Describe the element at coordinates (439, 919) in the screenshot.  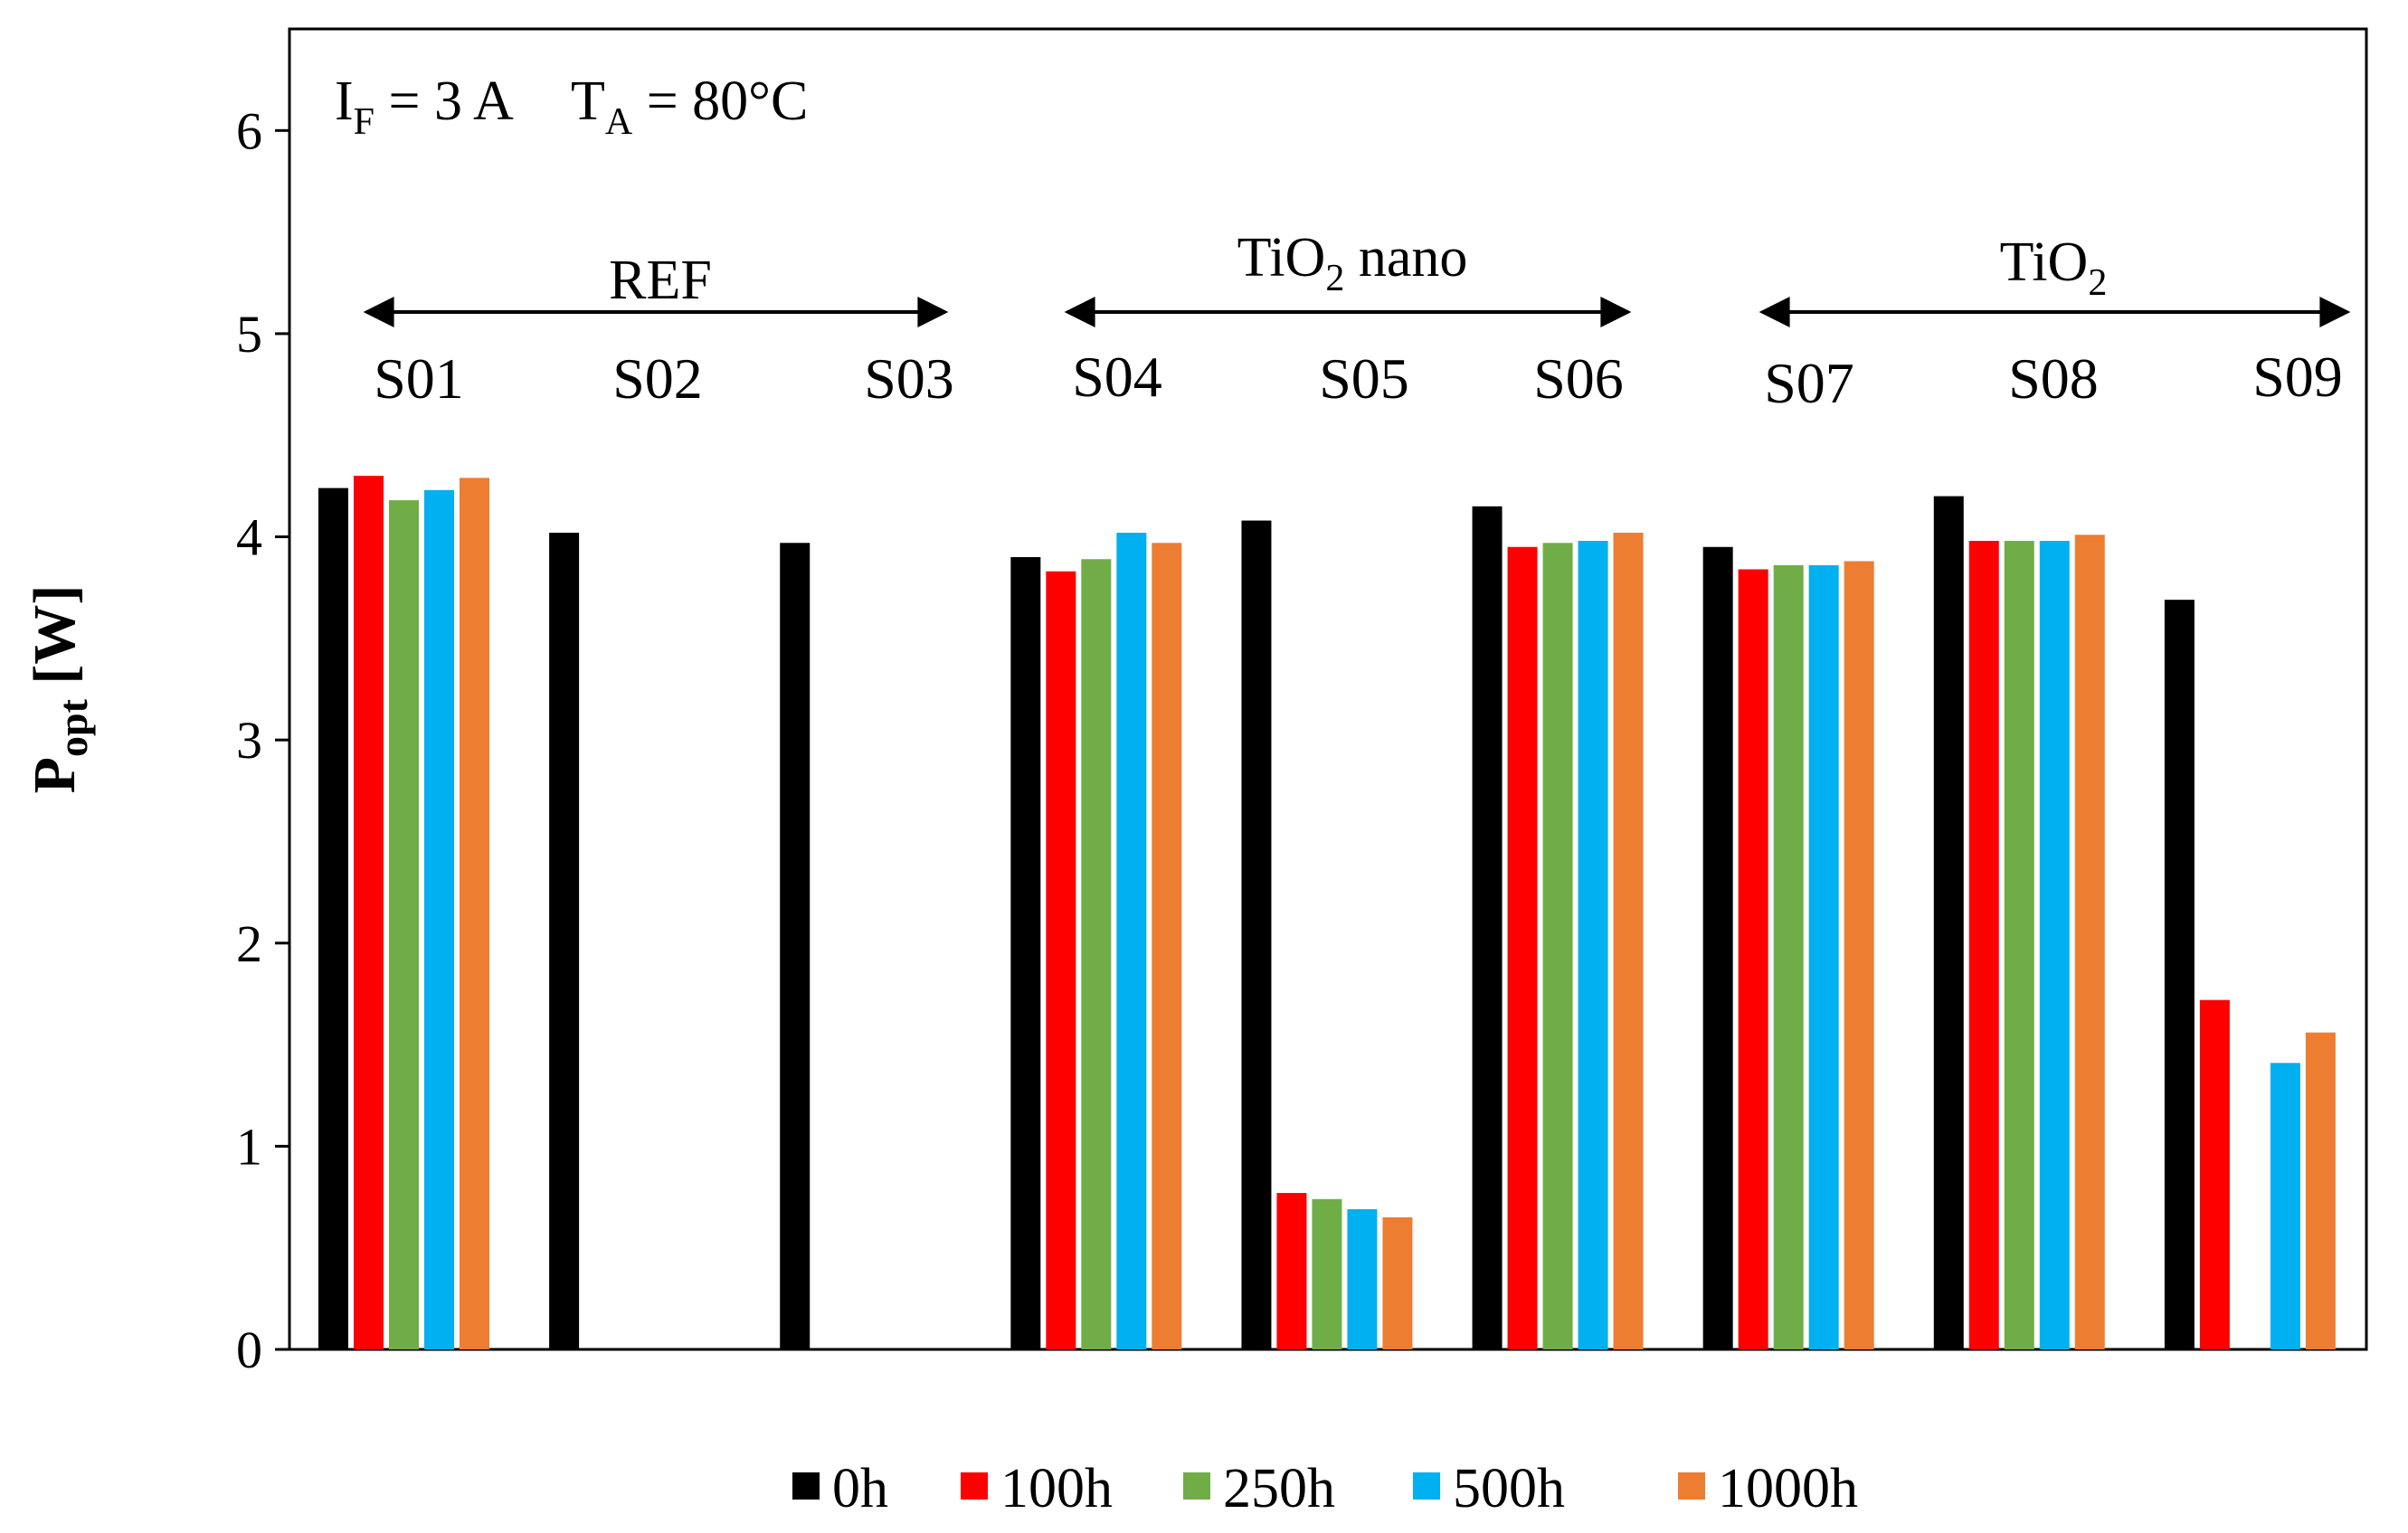
I see `bar-S01-500h` at that location.